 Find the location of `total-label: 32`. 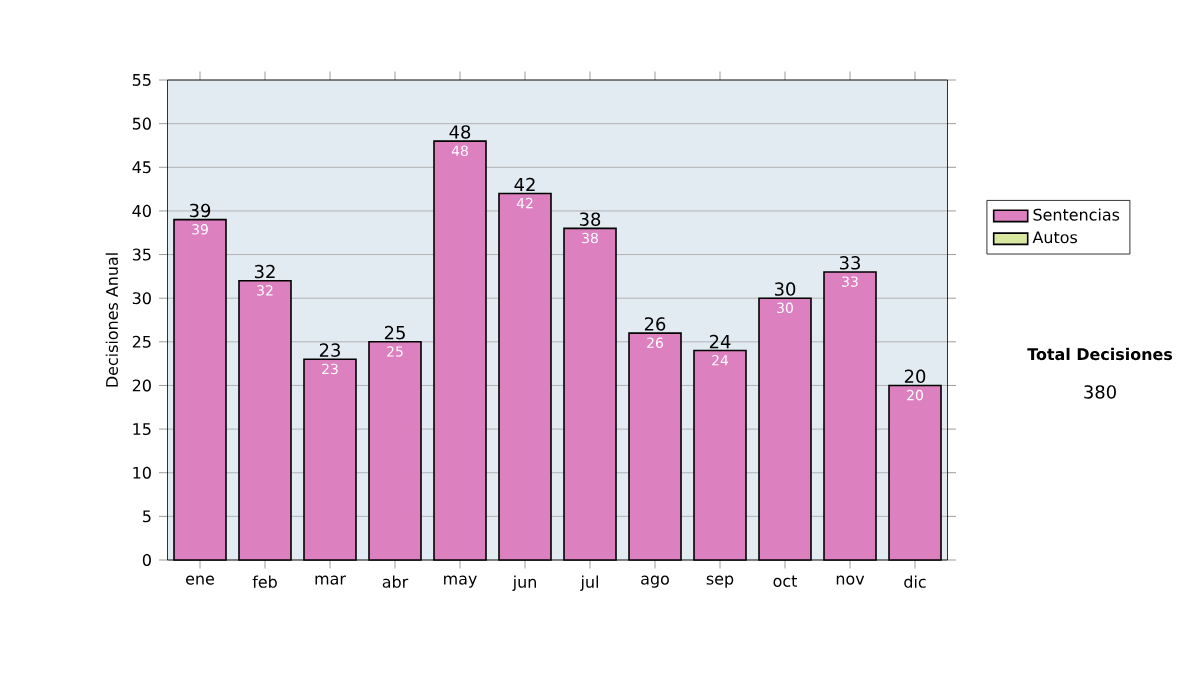

total-label: 32 is located at coordinates (264, 271).